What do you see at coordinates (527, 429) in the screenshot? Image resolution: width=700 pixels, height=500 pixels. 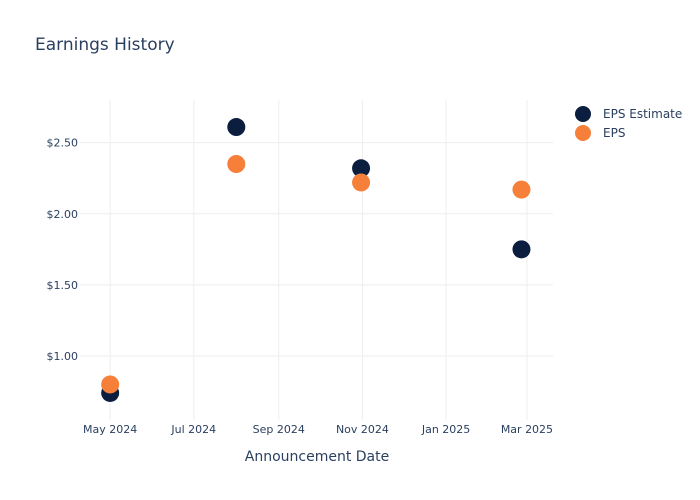 I see `x-tick-label: Mar 2025` at bounding box center [527, 429].